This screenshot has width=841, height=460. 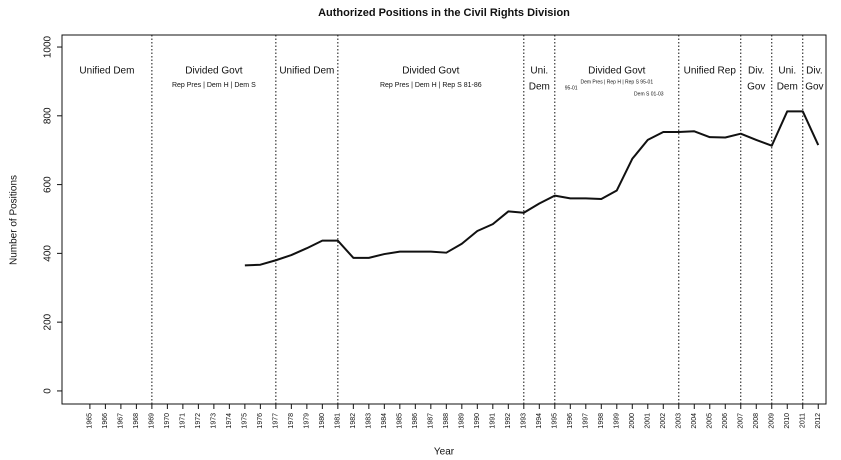 What do you see at coordinates (384, 421) in the screenshot?
I see `x-tick-label: 1984` at bounding box center [384, 421].